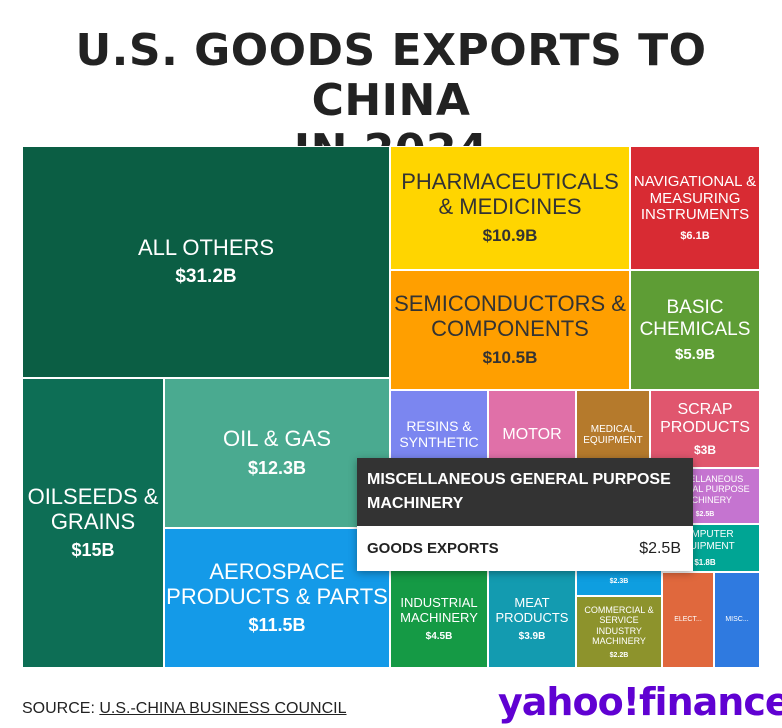 The image size is (782, 728). What do you see at coordinates (532, 637) in the screenshot?
I see `tile-value: $3.9B` at bounding box center [532, 637].